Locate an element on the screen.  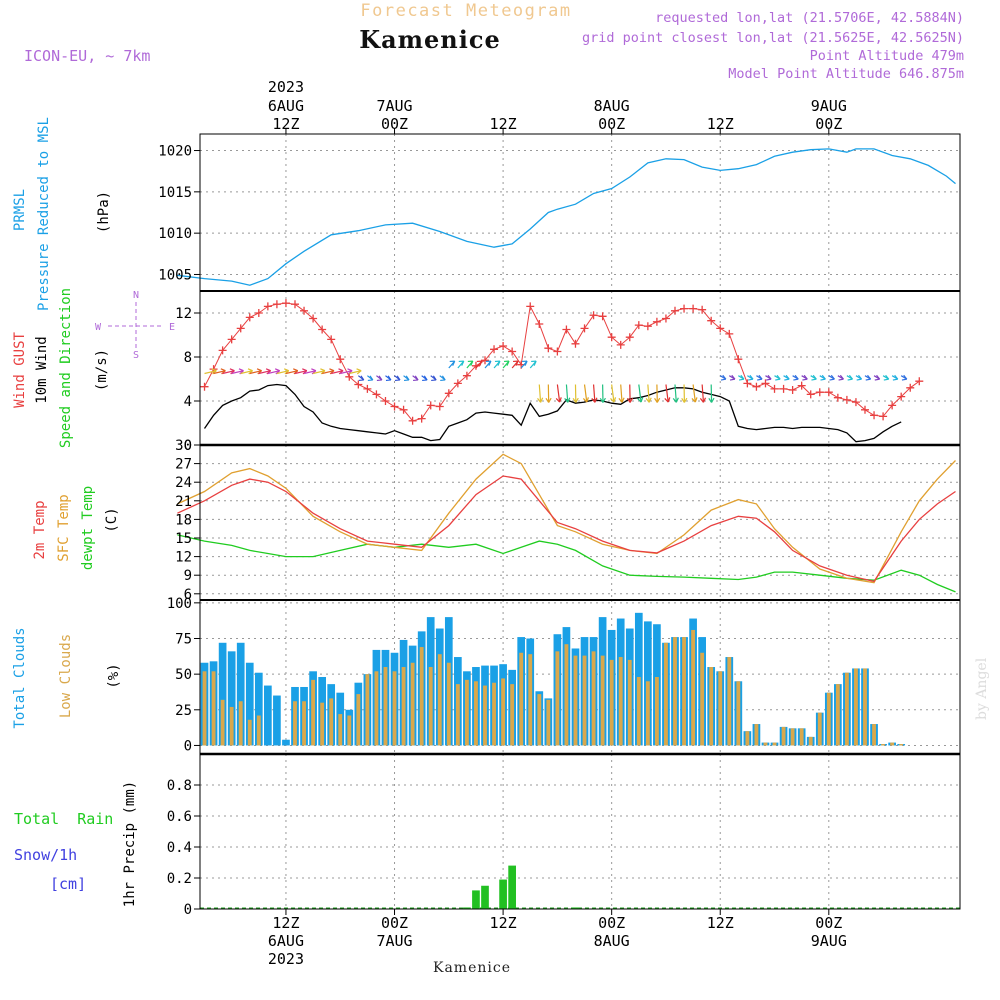
label-totalclouds: Total Clouds is located at coordinates (20, 677).